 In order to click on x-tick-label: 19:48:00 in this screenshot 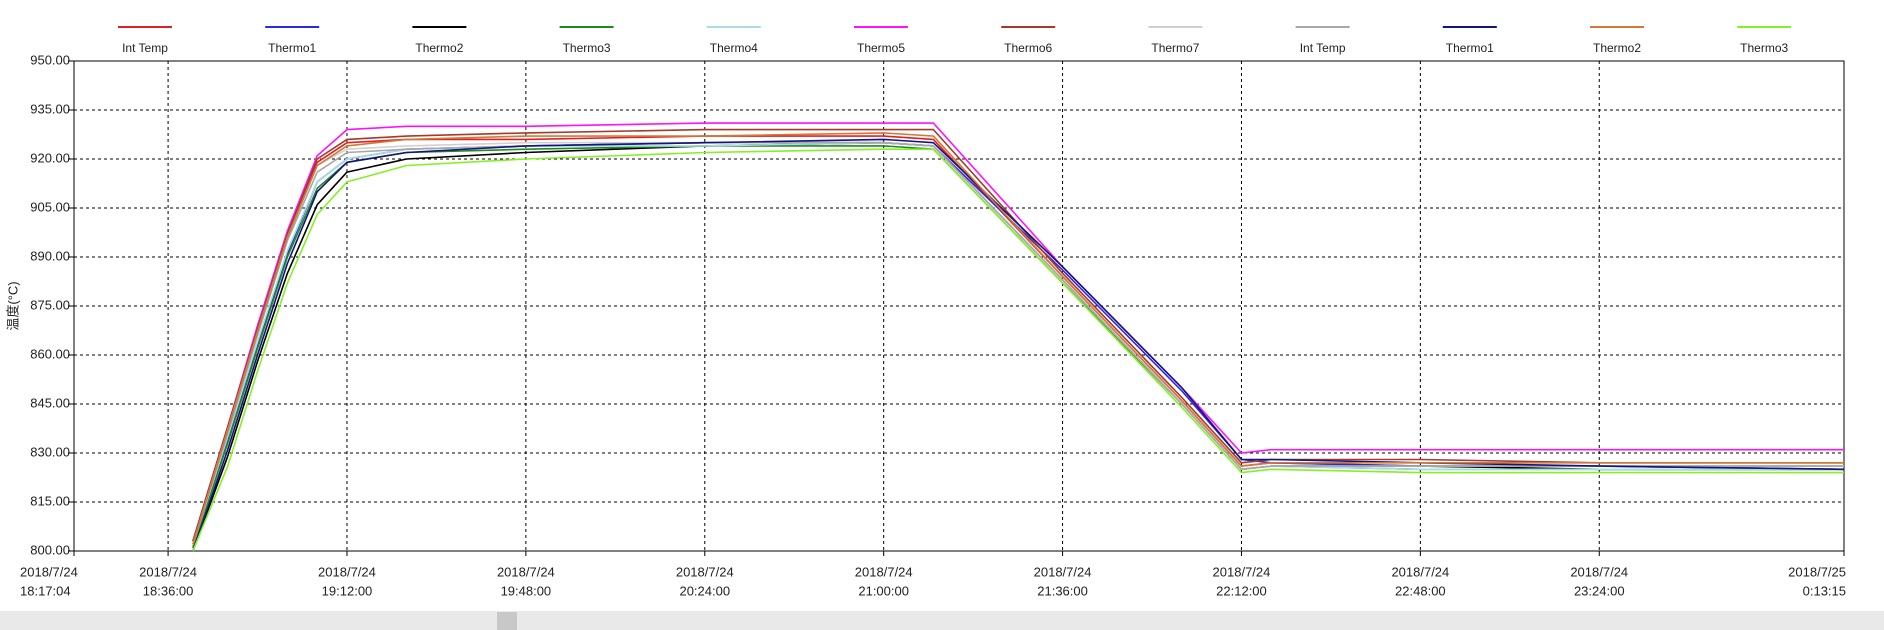, I will do `click(526, 590)`.